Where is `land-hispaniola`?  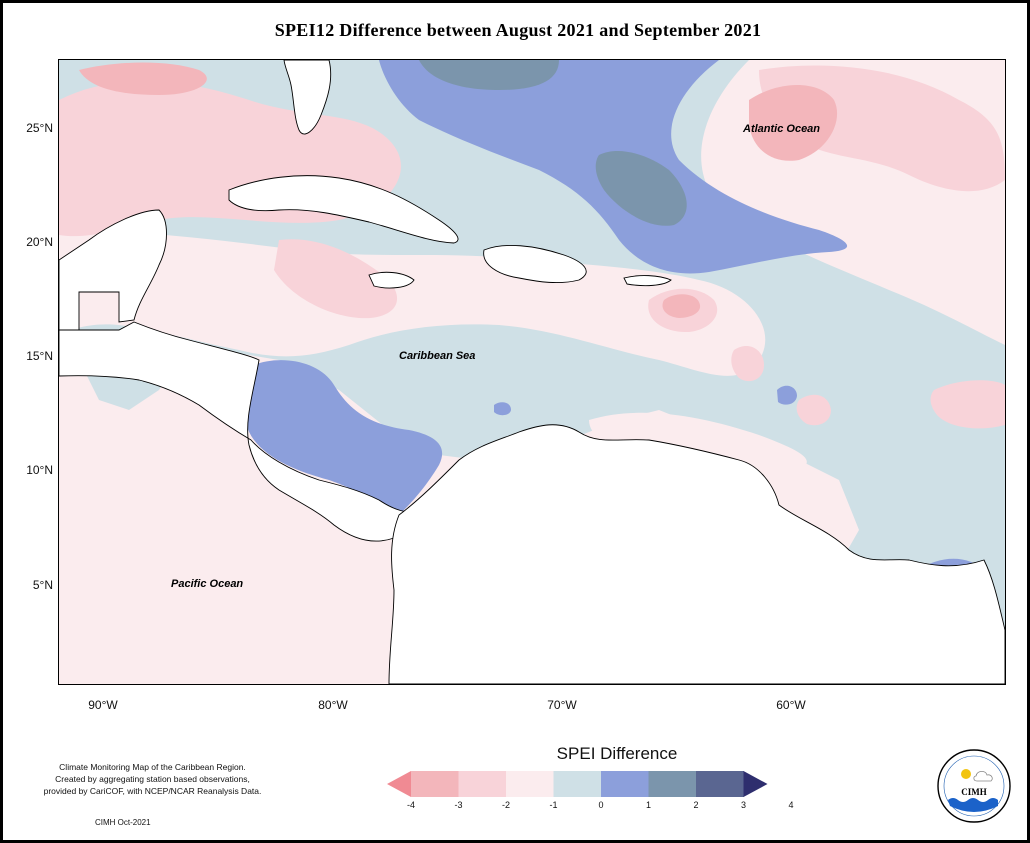 land-hispaniola is located at coordinates (535, 264).